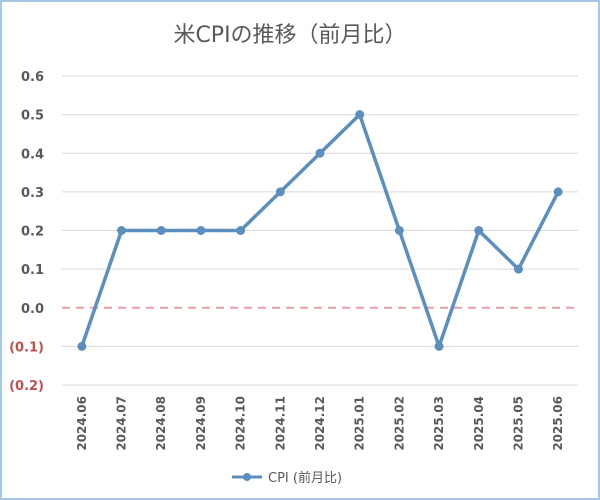 The width and height of the screenshot is (600, 500). I want to click on legend: CPI (前月比), so click(287, 478).